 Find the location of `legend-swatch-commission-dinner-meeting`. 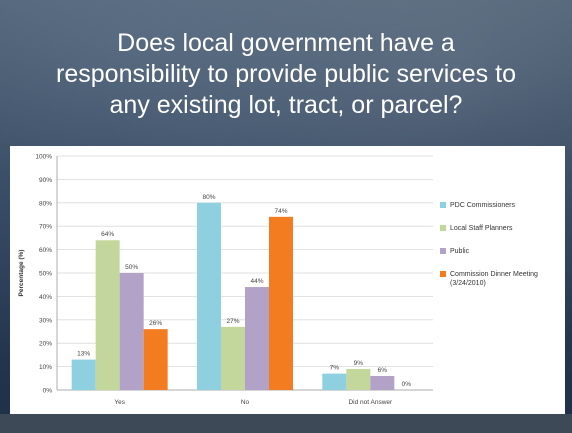

legend-swatch-commission-dinner-meeting is located at coordinates (443, 274).